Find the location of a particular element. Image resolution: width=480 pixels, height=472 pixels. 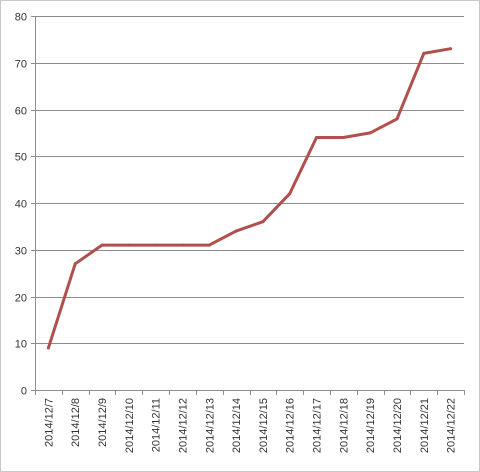

x-tick-label-12: 2014/12/19 is located at coordinates (371, 425).